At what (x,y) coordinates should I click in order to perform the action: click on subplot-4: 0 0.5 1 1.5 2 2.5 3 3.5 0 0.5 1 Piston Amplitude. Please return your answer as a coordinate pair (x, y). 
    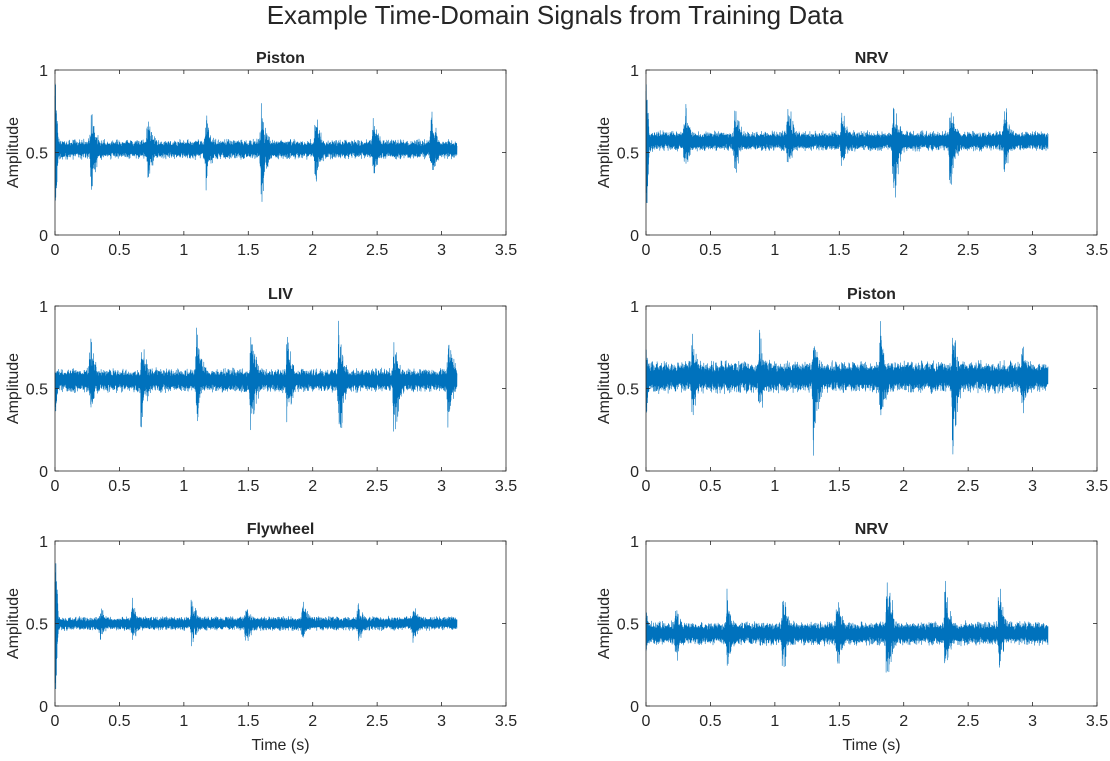
    Looking at the image, I should click on (852, 390).